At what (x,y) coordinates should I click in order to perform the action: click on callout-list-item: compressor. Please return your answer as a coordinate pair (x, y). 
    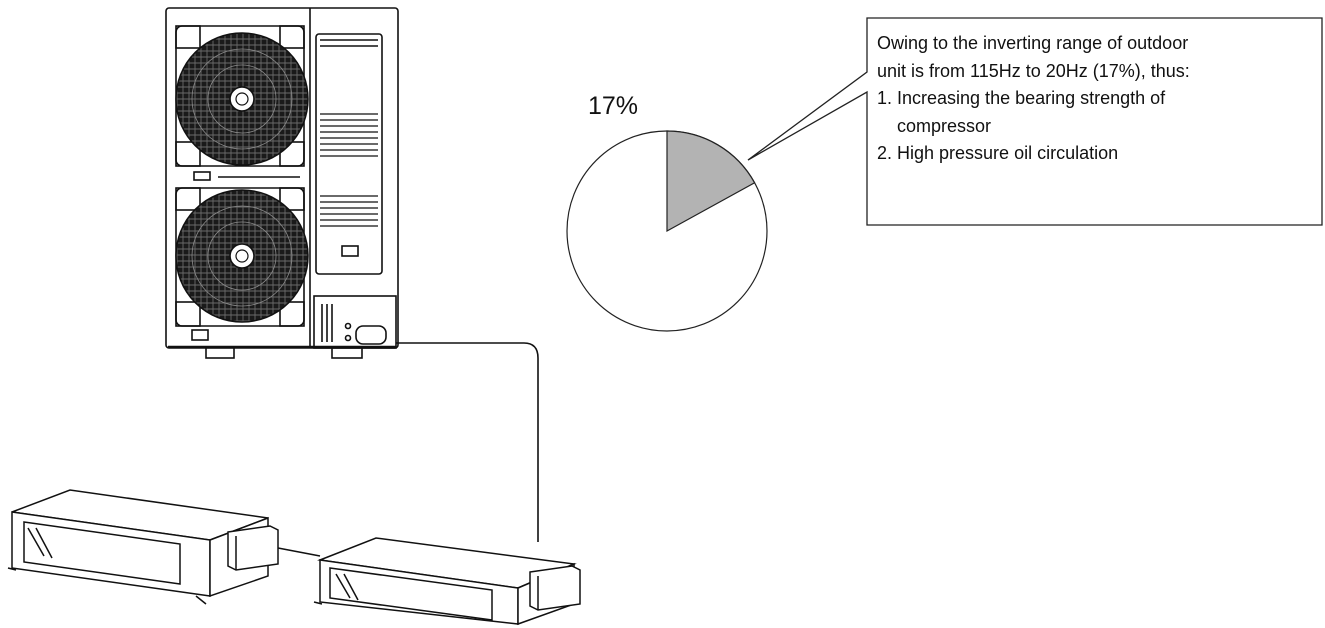
    Looking at the image, I should click on (944, 125).